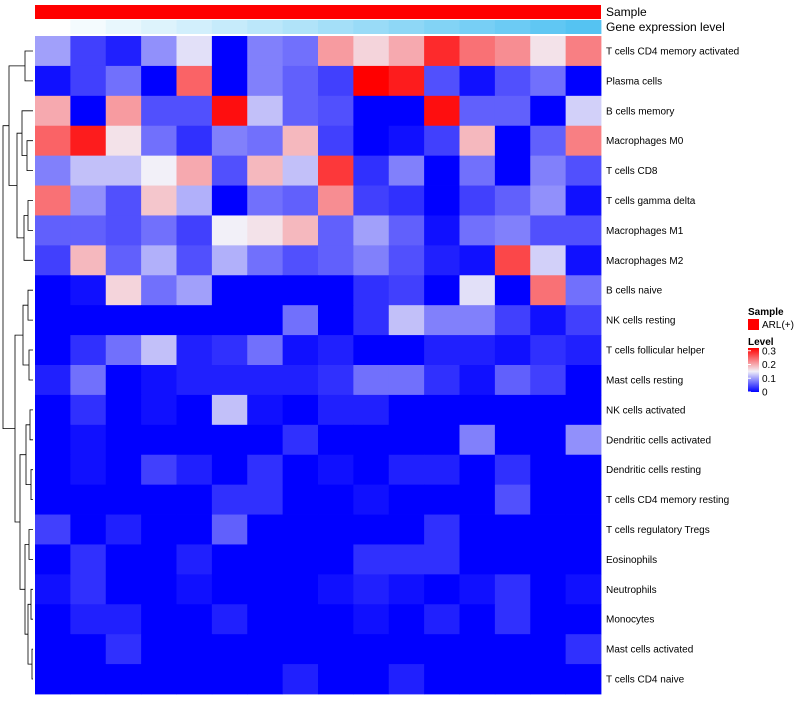 This screenshot has width=800, height=705. What do you see at coordinates (761, 342) in the screenshot?
I see `legend-title-level: Level` at bounding box center [761, 342].